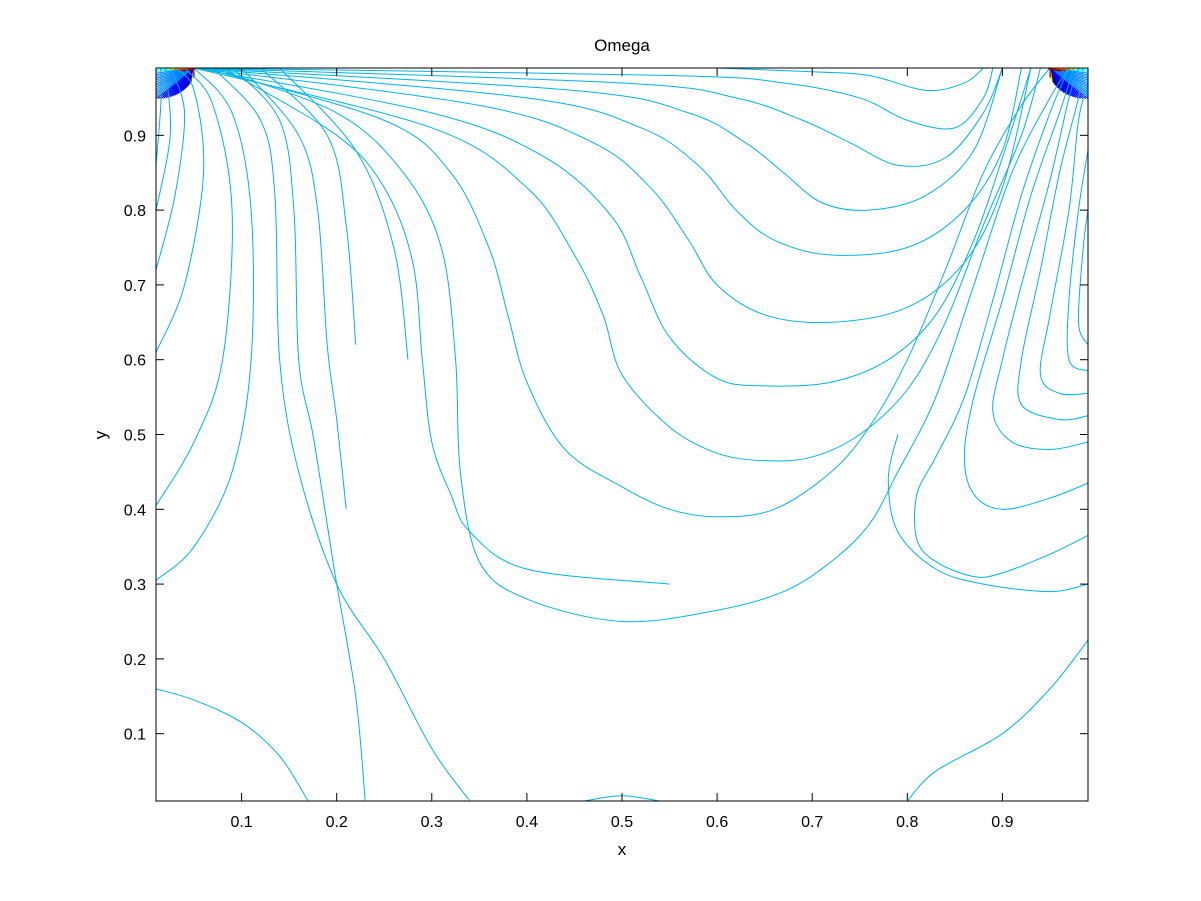 The image size is (1201, 901). What do you see at coordinates (622, 84) in the screenshot?
I see `corner-hotspots` at bounding box center [622, 84].